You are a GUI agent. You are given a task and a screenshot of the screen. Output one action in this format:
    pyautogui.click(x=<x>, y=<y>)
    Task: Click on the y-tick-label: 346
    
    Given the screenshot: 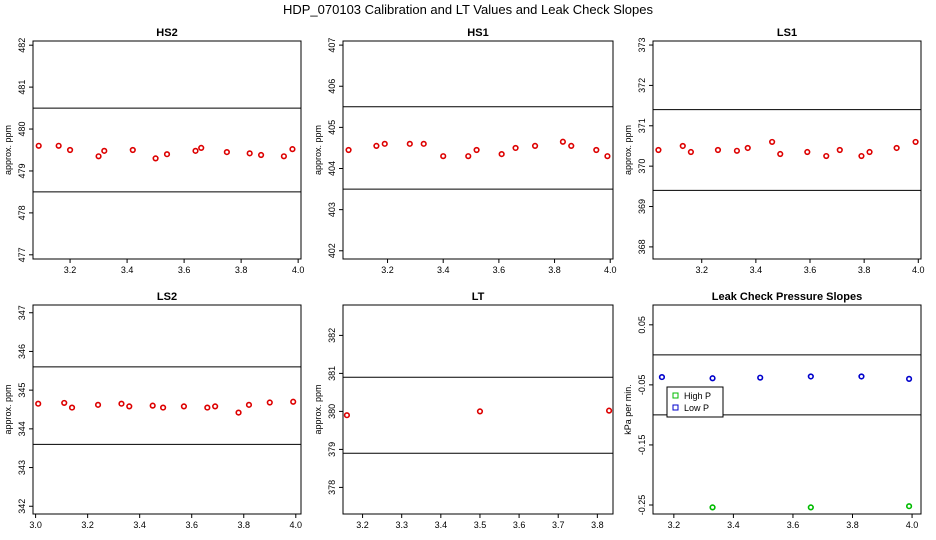 What is the action you would take?
    pyautogui.click(x=22, y=351)
    